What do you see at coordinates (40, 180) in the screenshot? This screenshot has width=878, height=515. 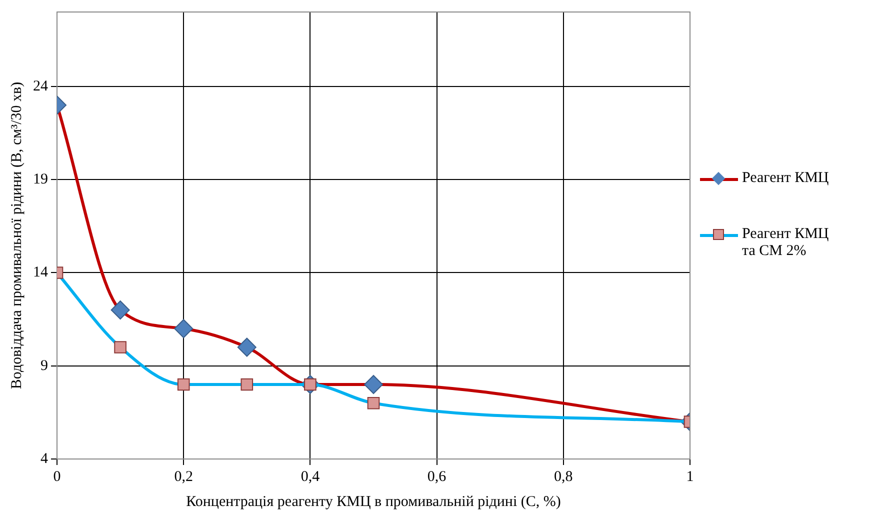 I see `y-tick-label: 19` at bounding box center [40, 180].